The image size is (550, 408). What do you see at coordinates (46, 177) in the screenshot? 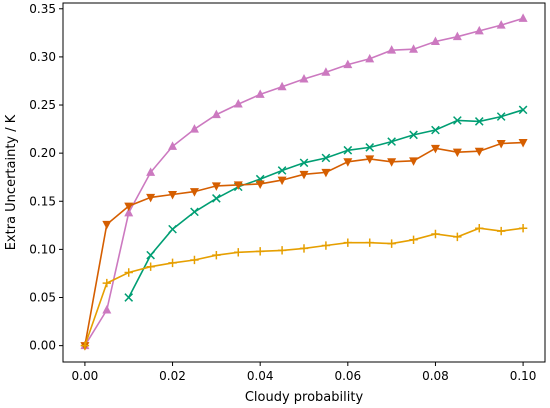
I see `y-axis: 0.00 0.05 0.10 0.15 0.20 0.25 0.30 0.35` at bounding box center [46, 177].